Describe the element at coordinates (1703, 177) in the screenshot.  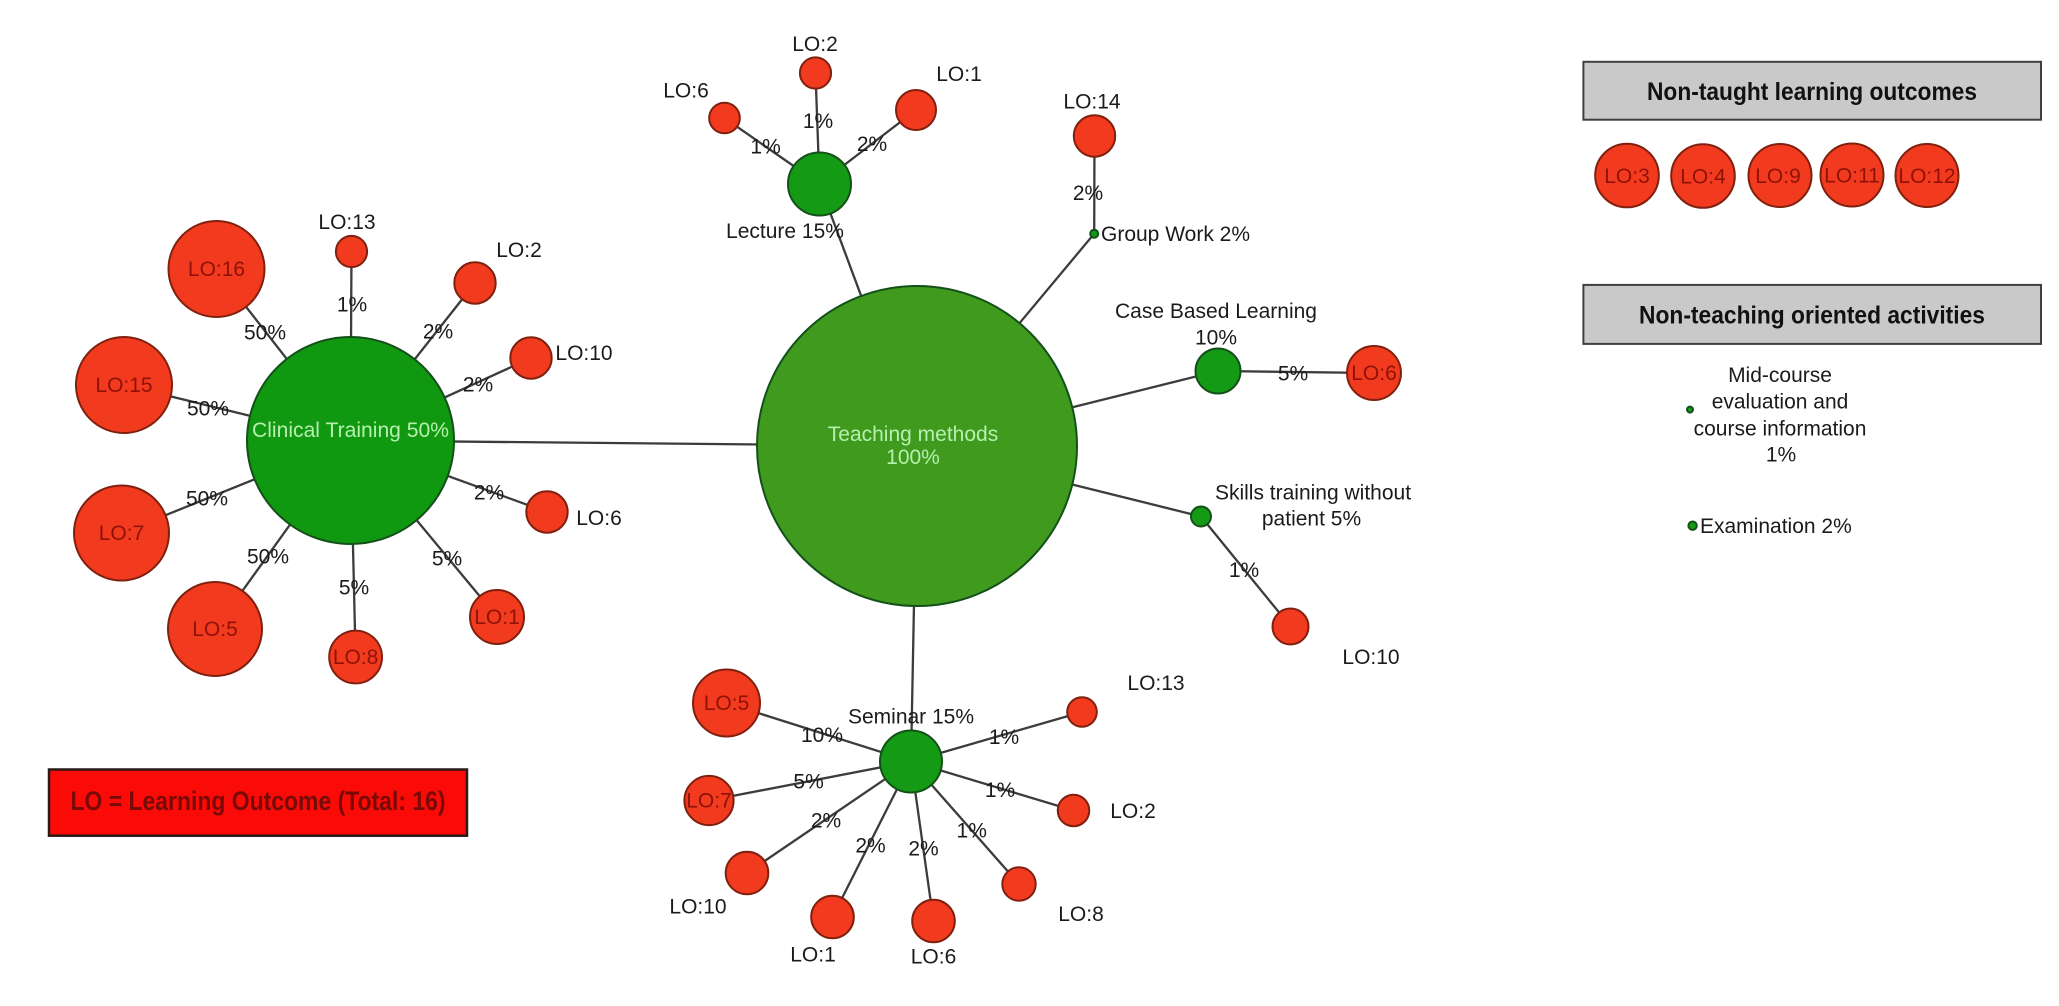
I see `svg-text: LO:4` at that location.